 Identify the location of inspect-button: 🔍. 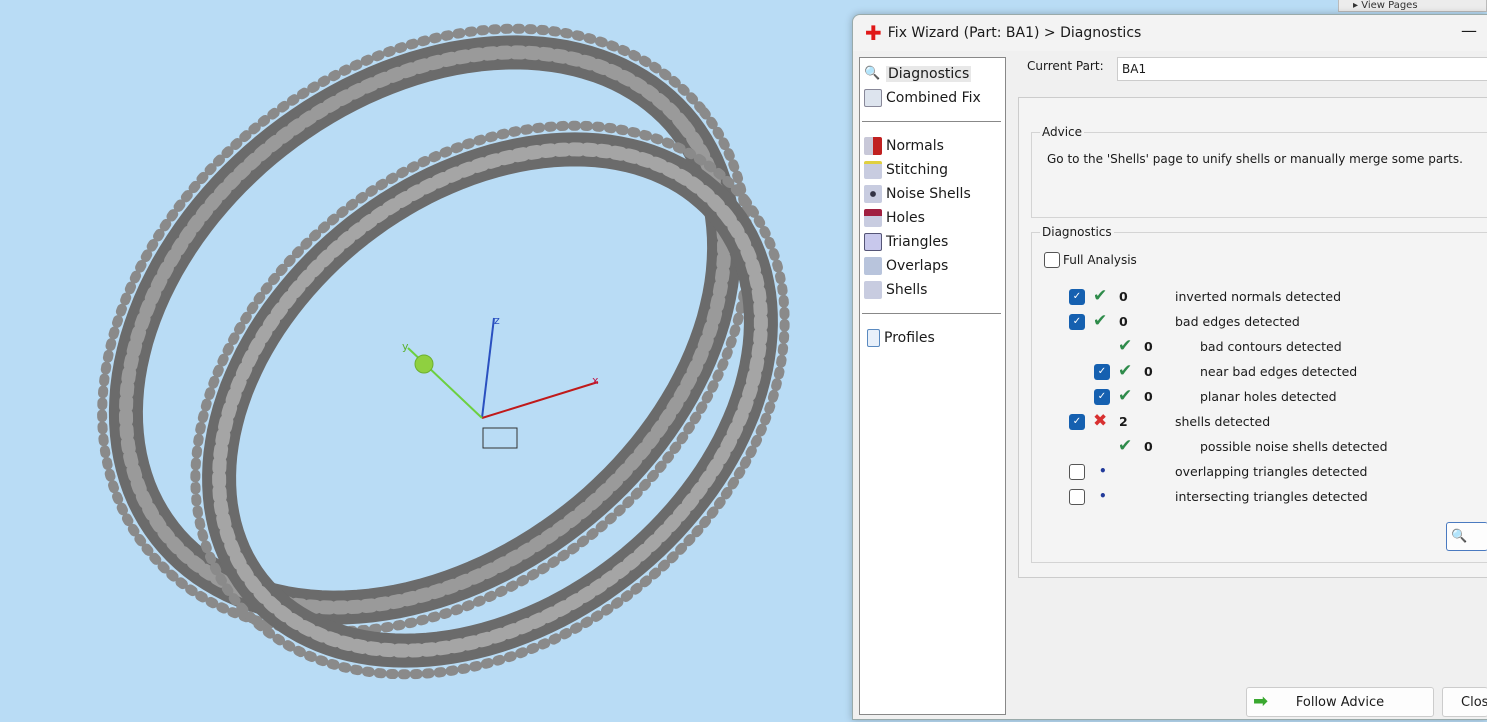
(1466, 536).